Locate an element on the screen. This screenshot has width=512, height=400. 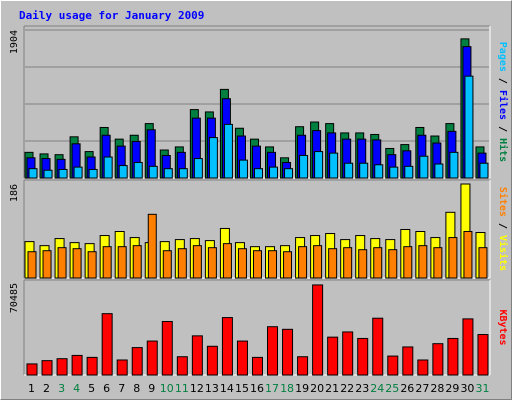
x-tick-label-day-16: 16 is located at coordinates (257, 388).